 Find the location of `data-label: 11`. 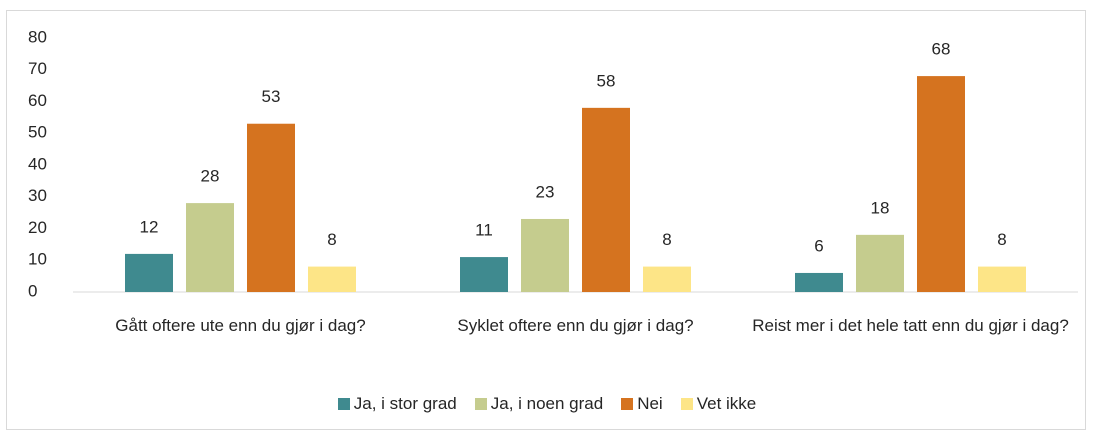

data-label: 11 is located at coordinates (484, 230).